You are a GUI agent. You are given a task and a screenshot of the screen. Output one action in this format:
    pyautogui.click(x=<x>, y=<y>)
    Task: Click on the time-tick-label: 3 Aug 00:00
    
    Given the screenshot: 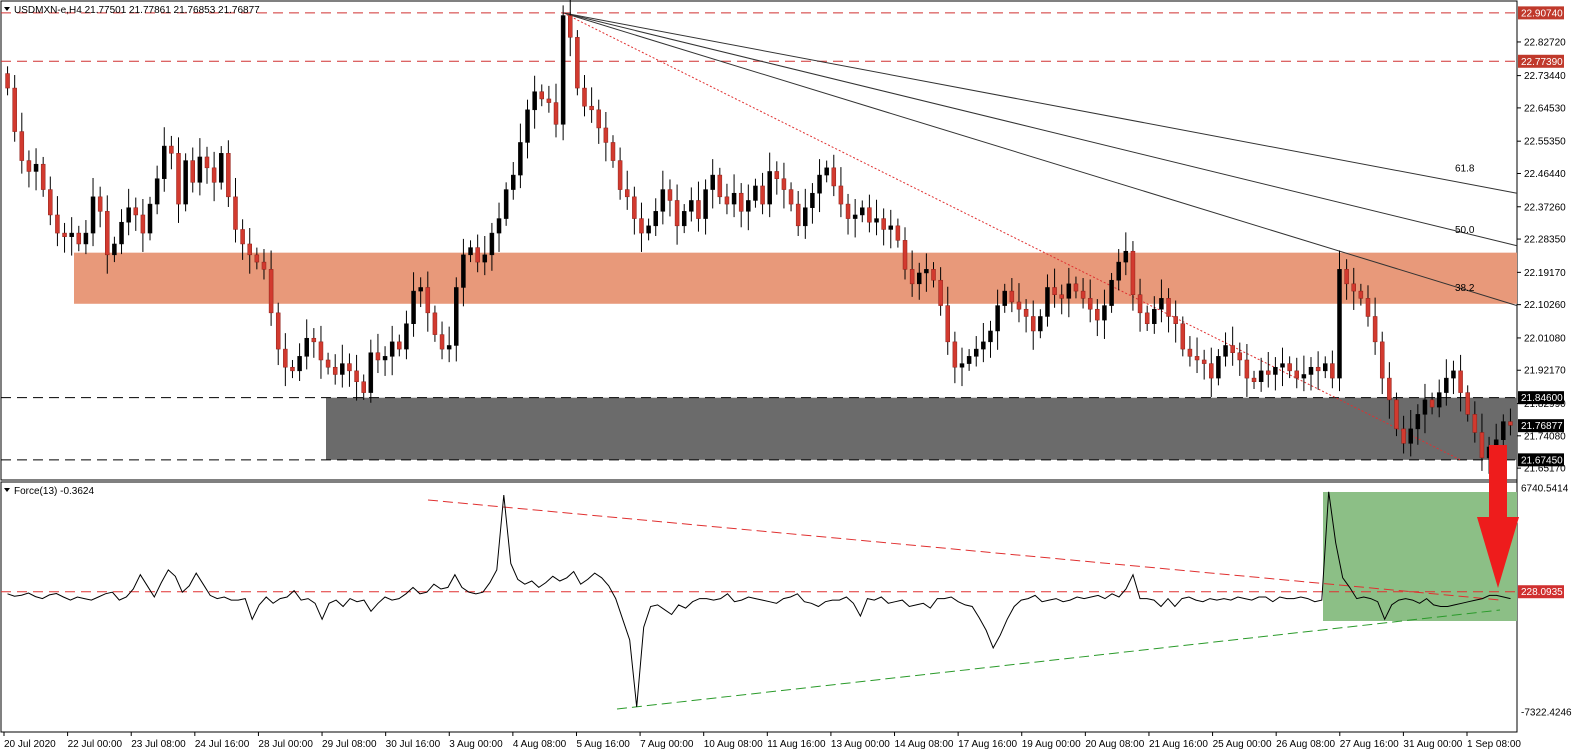 What is the action you would take?
    pyautogui.click(x=476, y=744)
    